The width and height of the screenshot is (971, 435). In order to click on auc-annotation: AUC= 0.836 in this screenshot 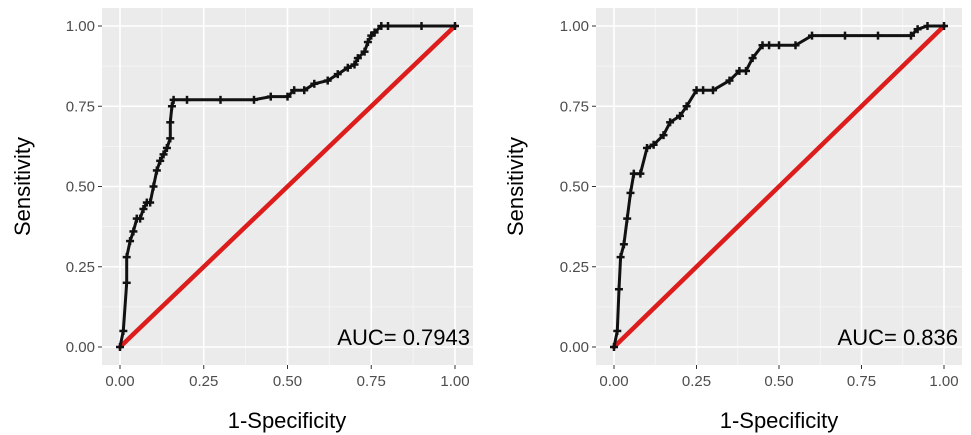, I will do `click(898, 337)`.